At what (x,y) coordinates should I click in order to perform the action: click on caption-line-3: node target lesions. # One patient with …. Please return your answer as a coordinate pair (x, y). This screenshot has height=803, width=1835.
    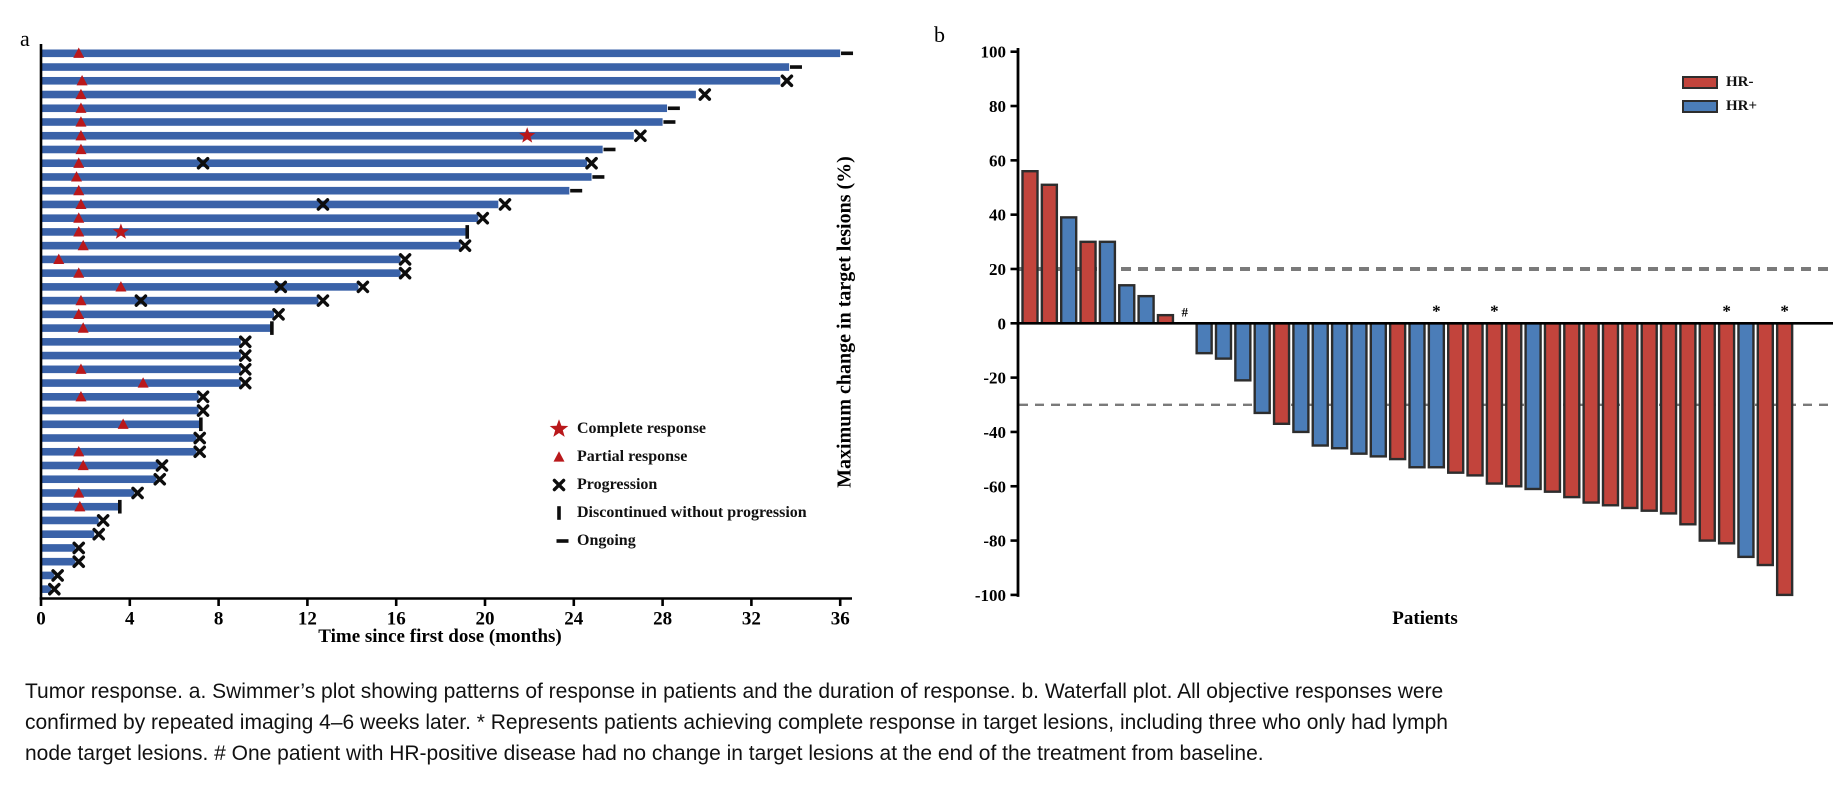
    Looking at the image, I should click on (644, 753).